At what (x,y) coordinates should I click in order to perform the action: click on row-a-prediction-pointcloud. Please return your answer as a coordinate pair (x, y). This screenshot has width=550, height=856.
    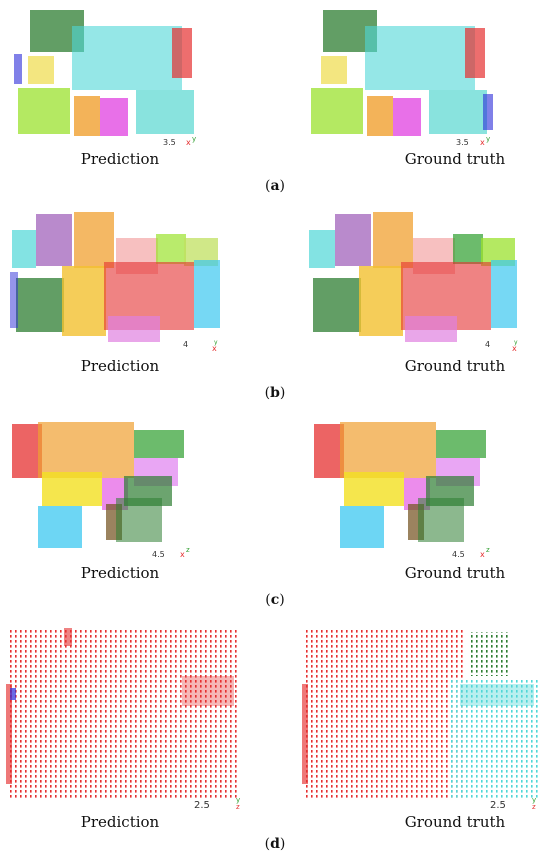
    Looking at the image, I should click on (107, 74).